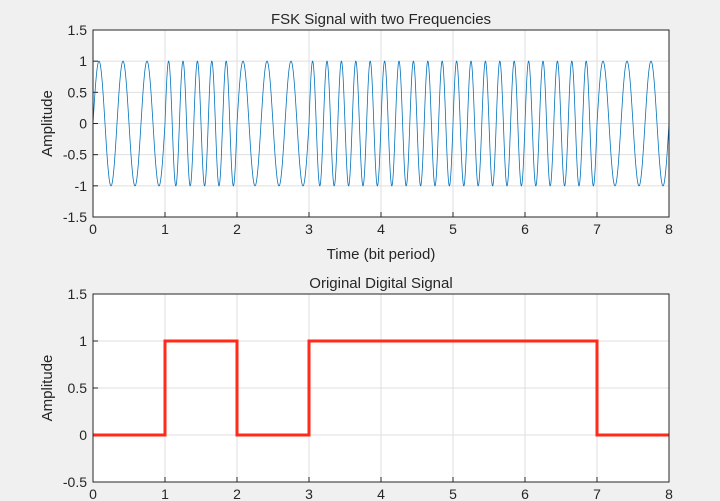  What do you see at coordinates (75, 217) in the screenshot?
I see `y-tick-label: -1.5` at bounding box center [75, 217].